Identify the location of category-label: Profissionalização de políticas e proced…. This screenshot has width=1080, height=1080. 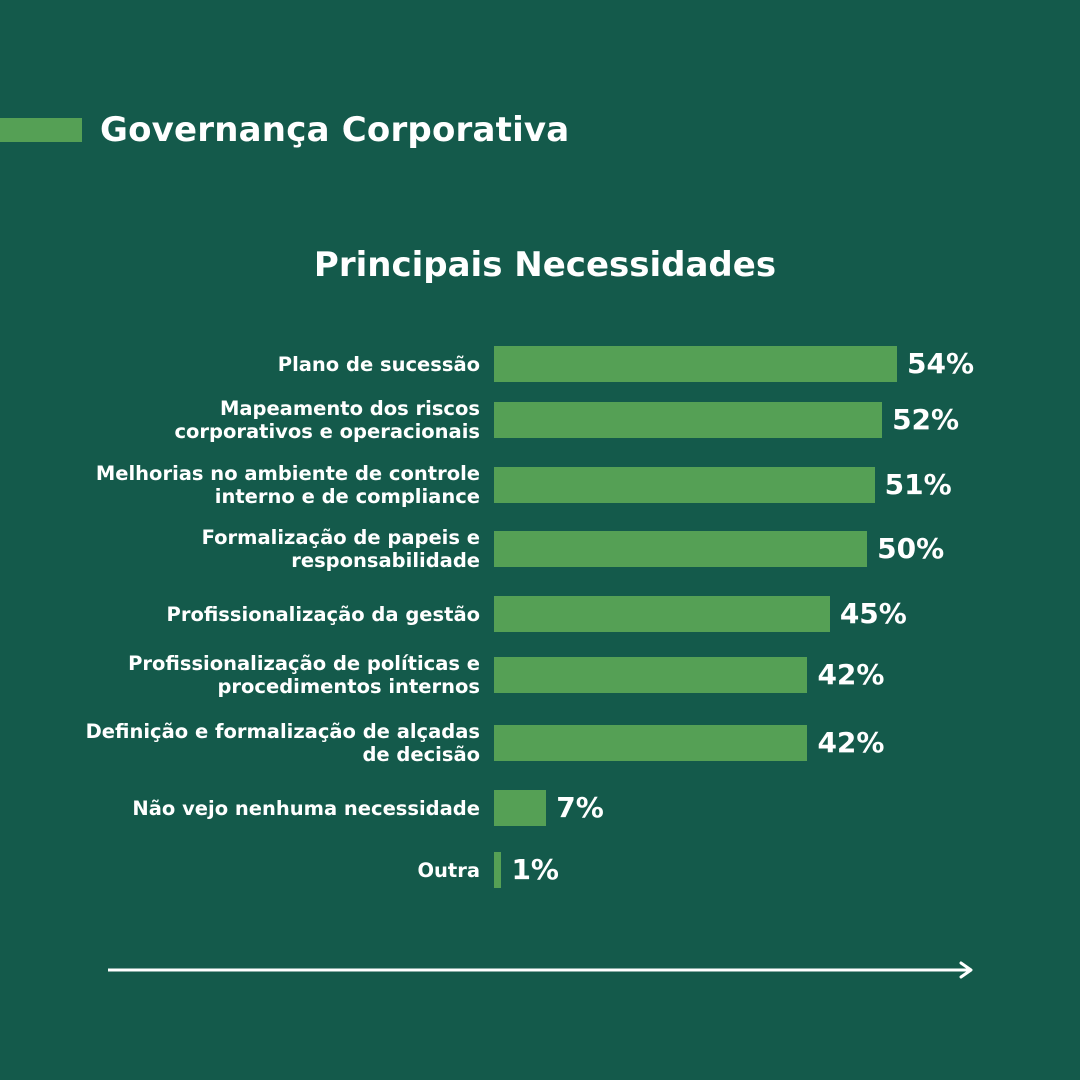
(304, 675).